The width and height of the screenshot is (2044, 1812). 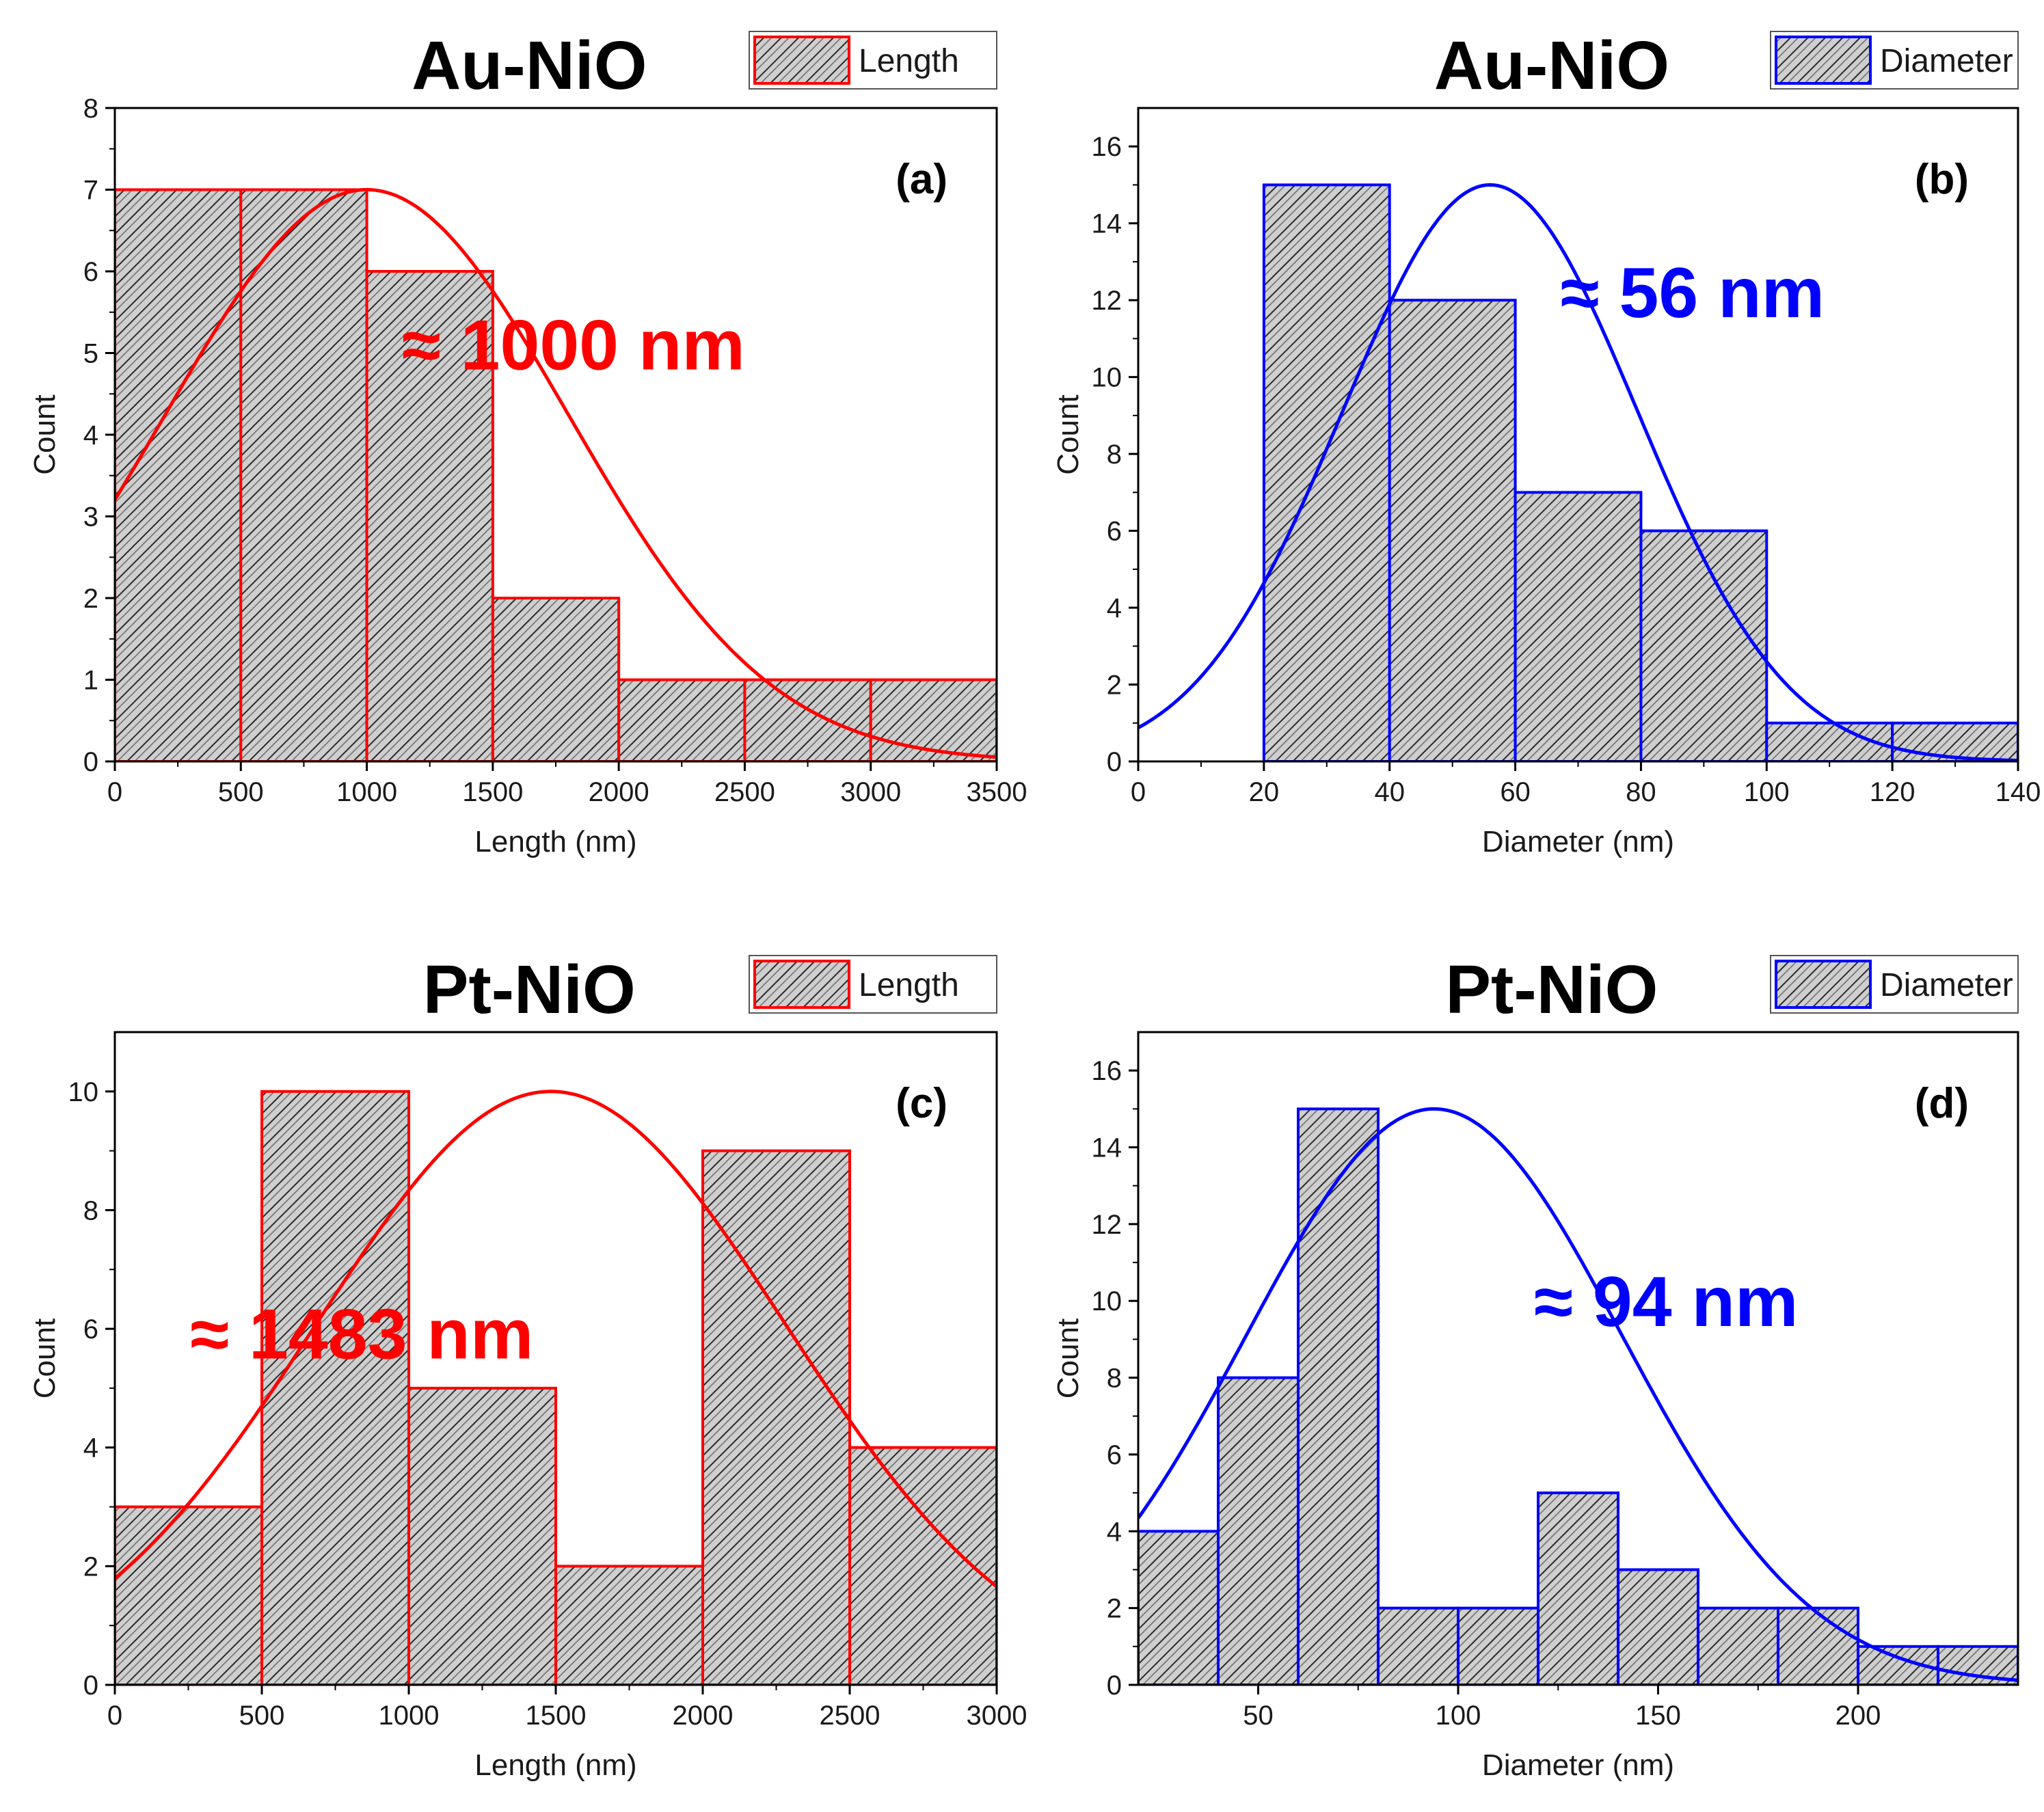 What do you see at coordinates (1562, 1708) in the screenshot?
I see `x-axis: 50 100 150 200` at bounding box center [1562, 1708].